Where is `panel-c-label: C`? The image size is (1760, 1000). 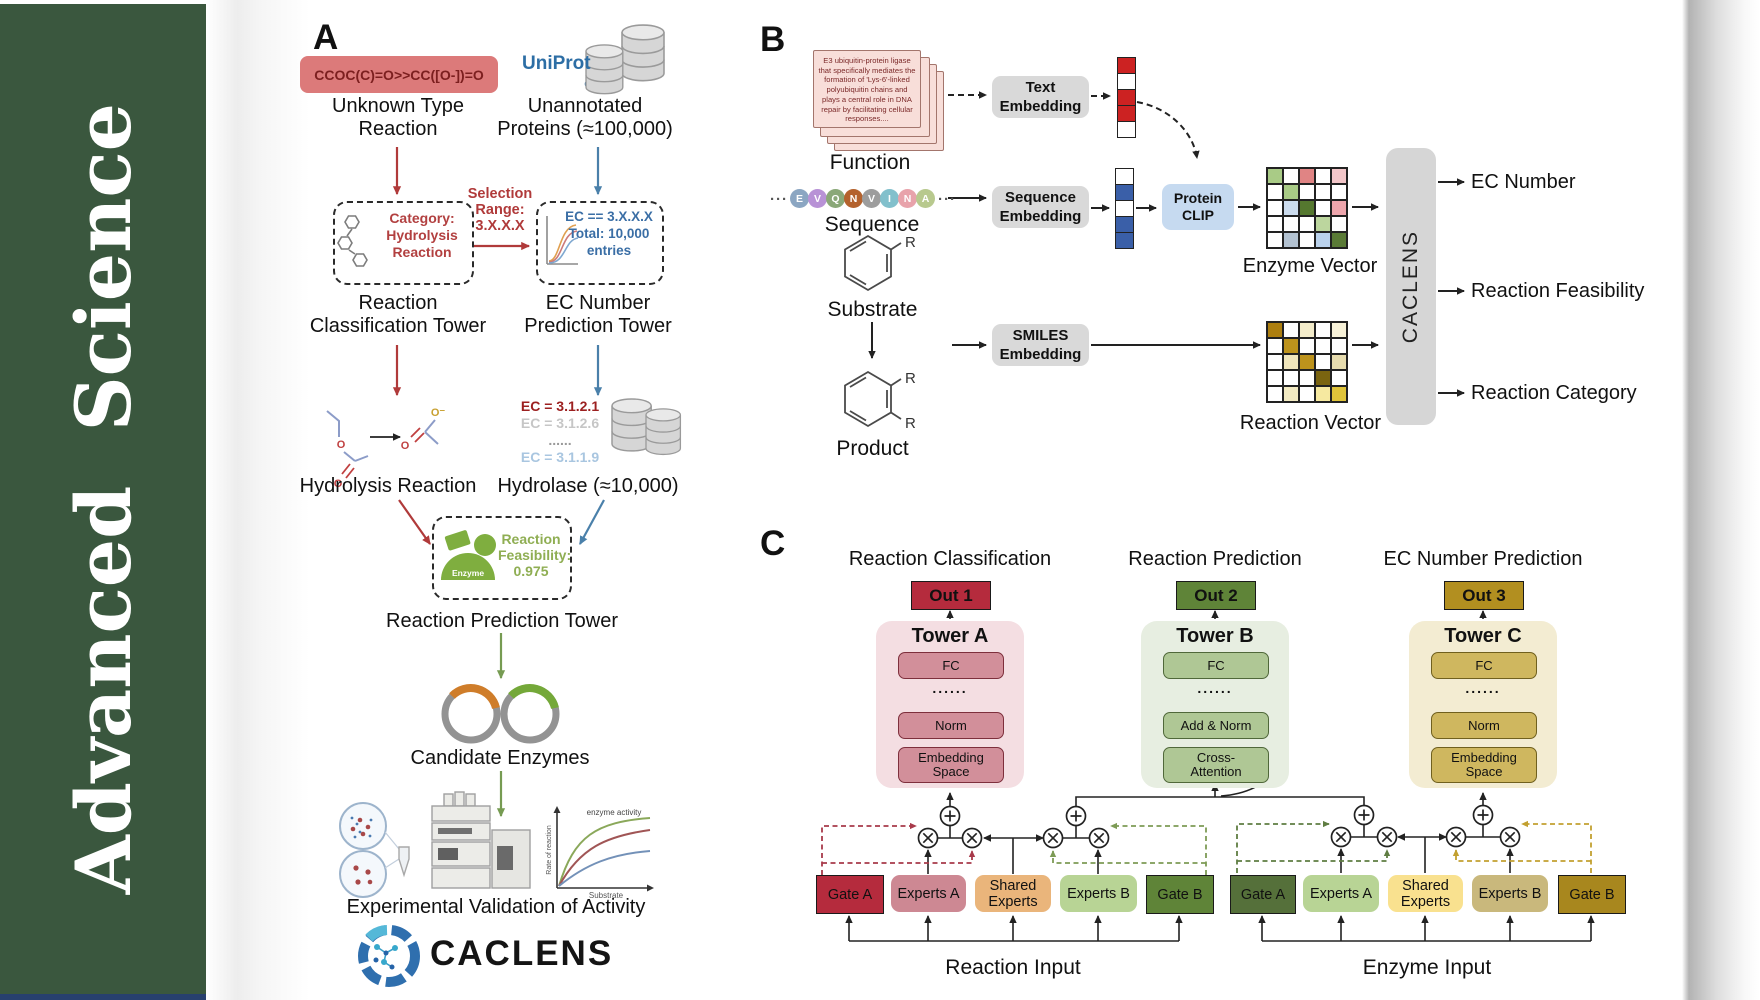 panel-c-label: C is located at coordinates (773, 543).